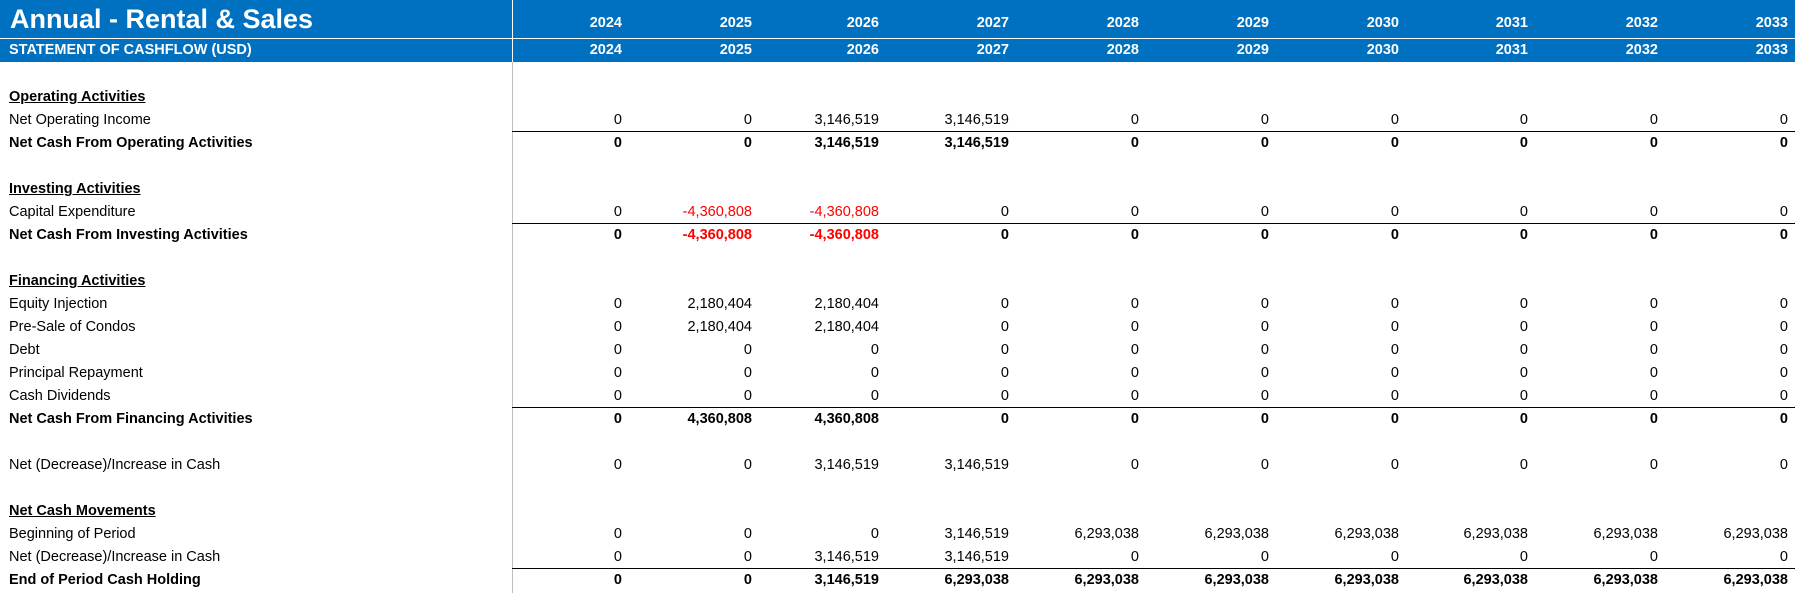  What do you see at coordinates (75, 189) in the screenshot?
I see `section-header: Investing Activities` at bounding box center [75, 189].